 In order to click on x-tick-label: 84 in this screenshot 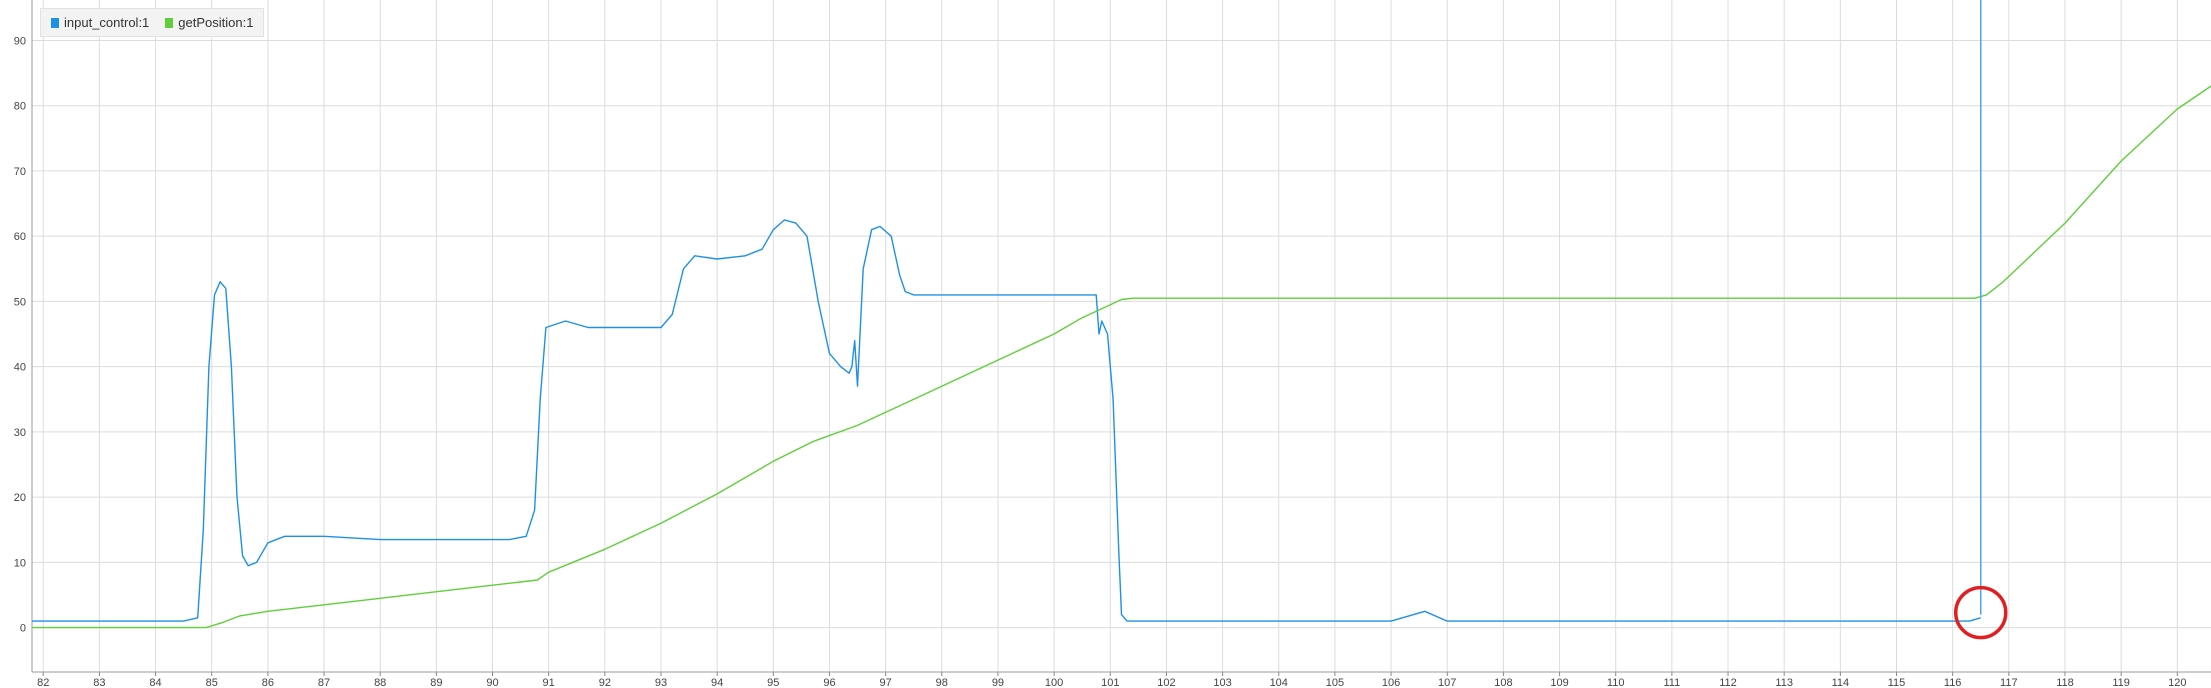, I will do `click(155, 682)`.